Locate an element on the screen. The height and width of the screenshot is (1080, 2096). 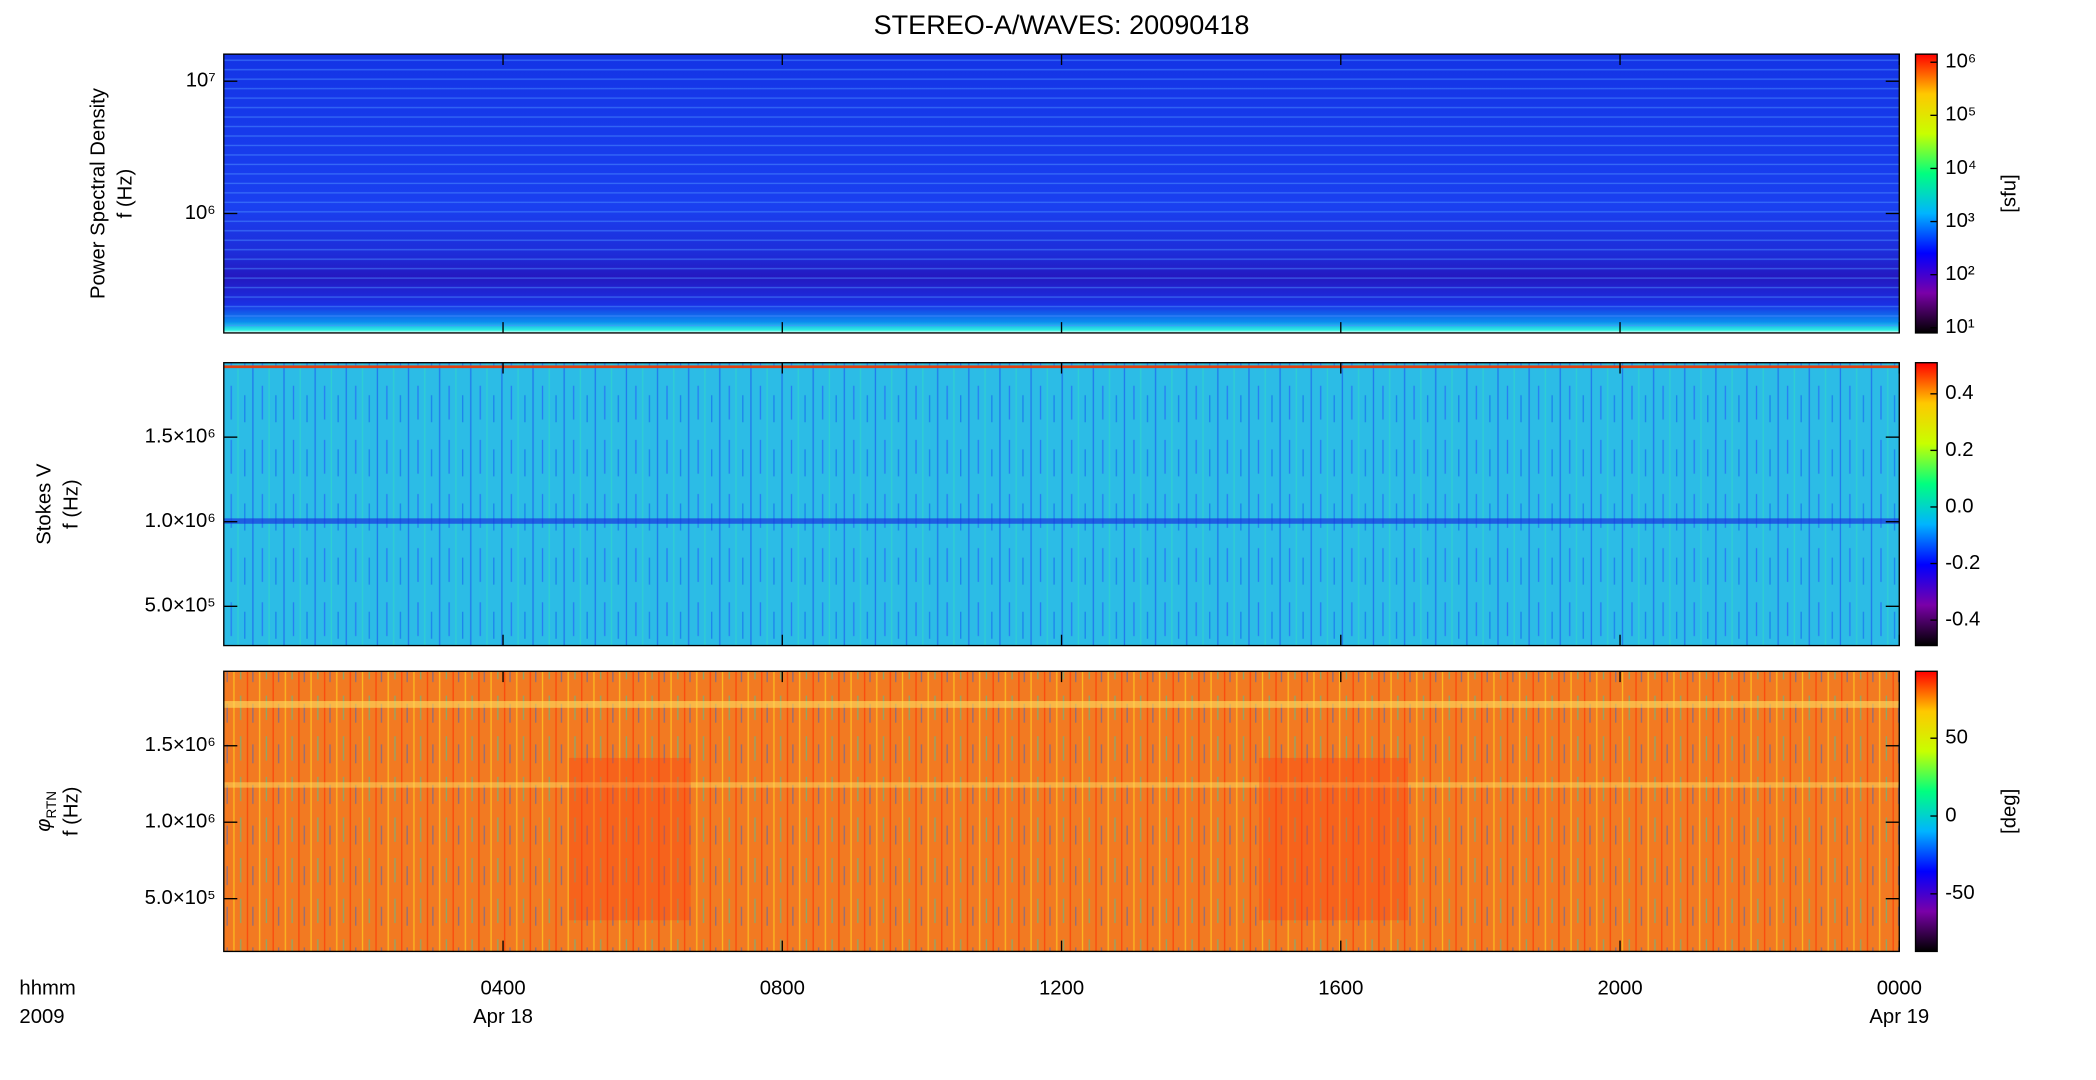
x-tick-label: 0000 is located at coordinates (1899, 989).